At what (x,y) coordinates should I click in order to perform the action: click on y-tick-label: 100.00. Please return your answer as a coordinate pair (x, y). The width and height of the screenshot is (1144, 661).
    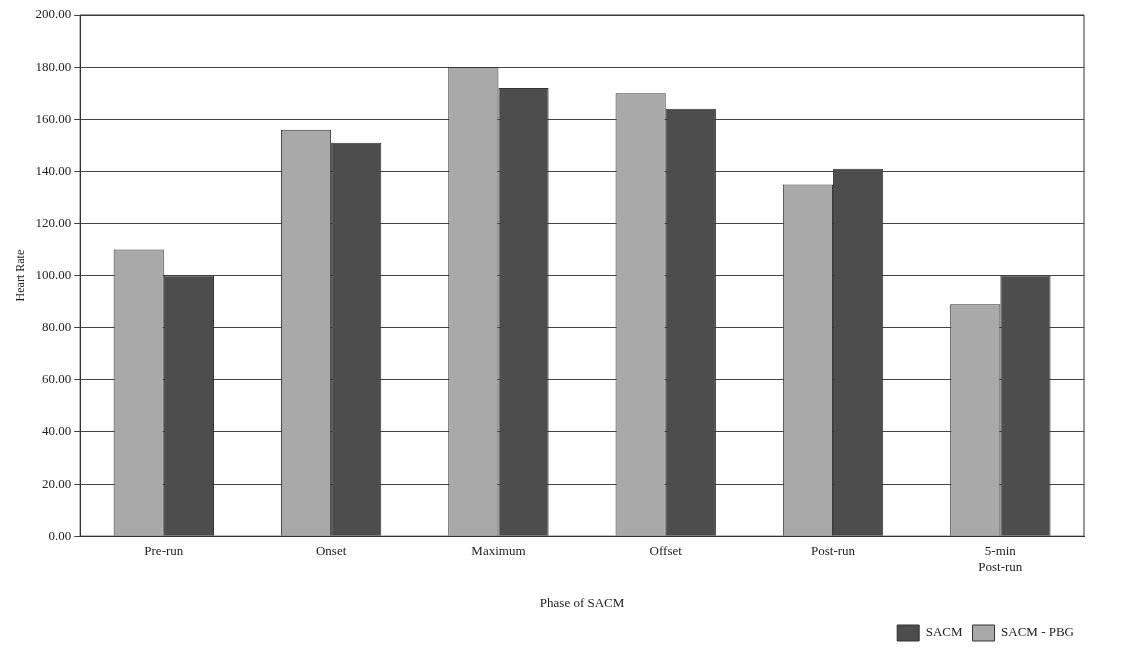
    Looking at the image, I should click on (53, 275).